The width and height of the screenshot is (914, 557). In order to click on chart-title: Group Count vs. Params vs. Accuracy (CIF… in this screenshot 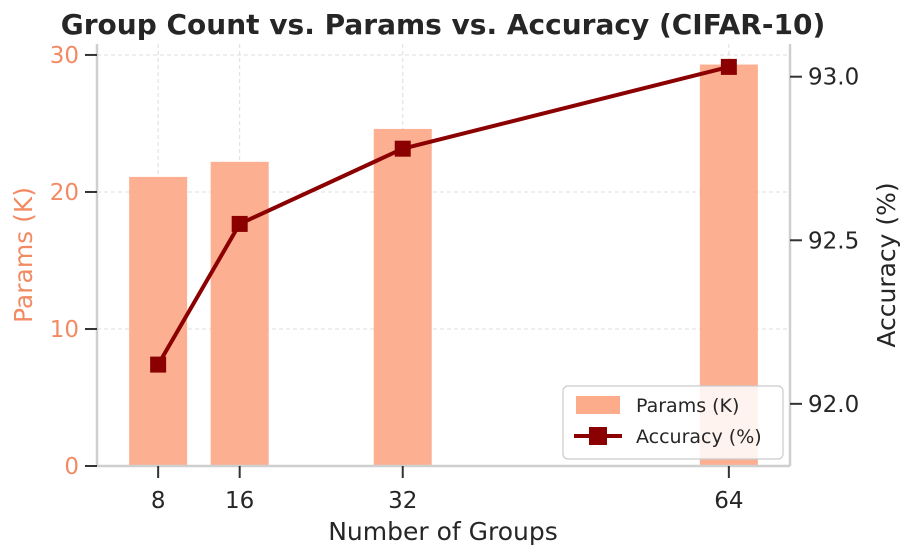, I will do `click(443, 24)`.